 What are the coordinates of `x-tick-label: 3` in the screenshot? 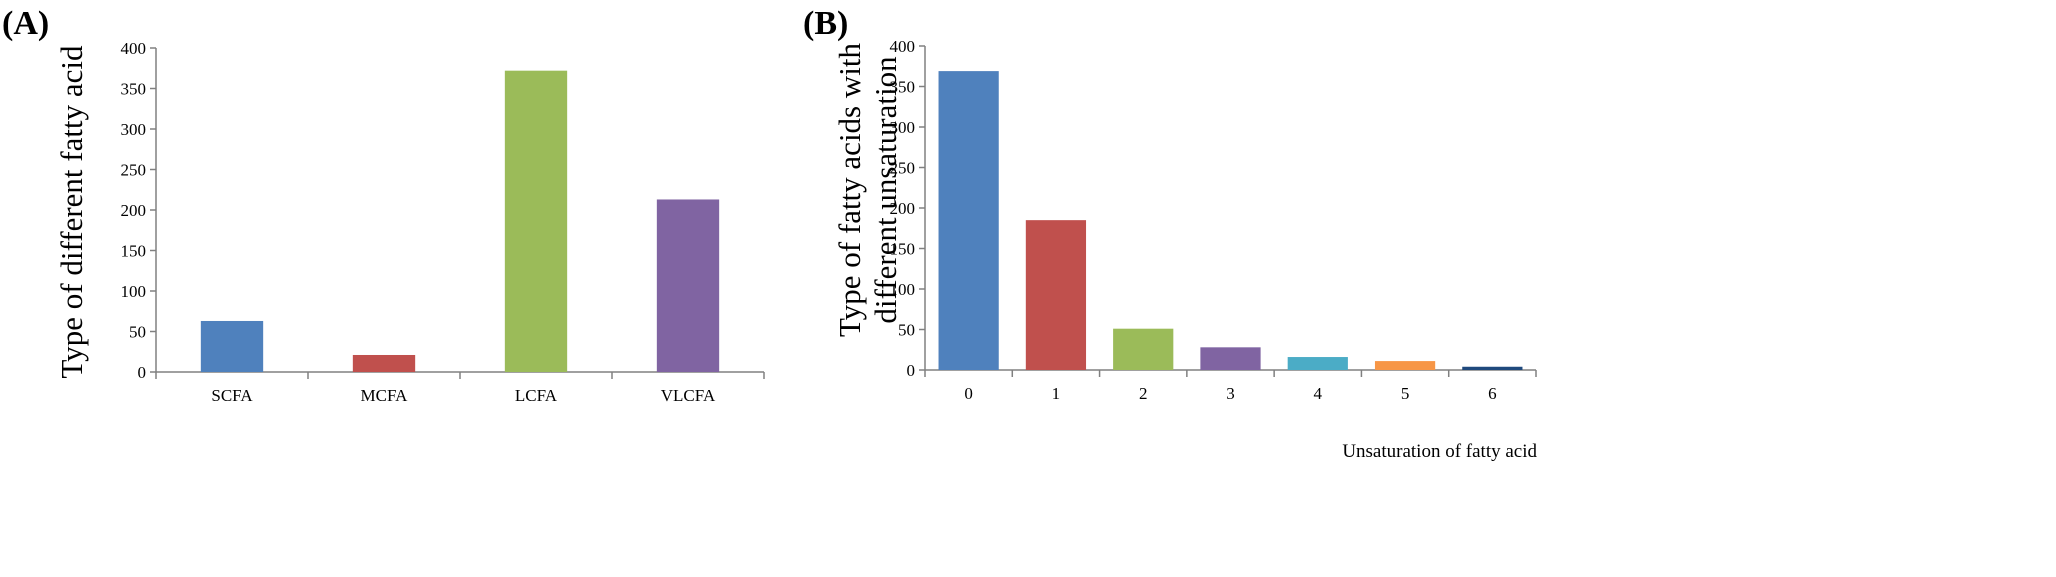 It's located at (1230, 393).